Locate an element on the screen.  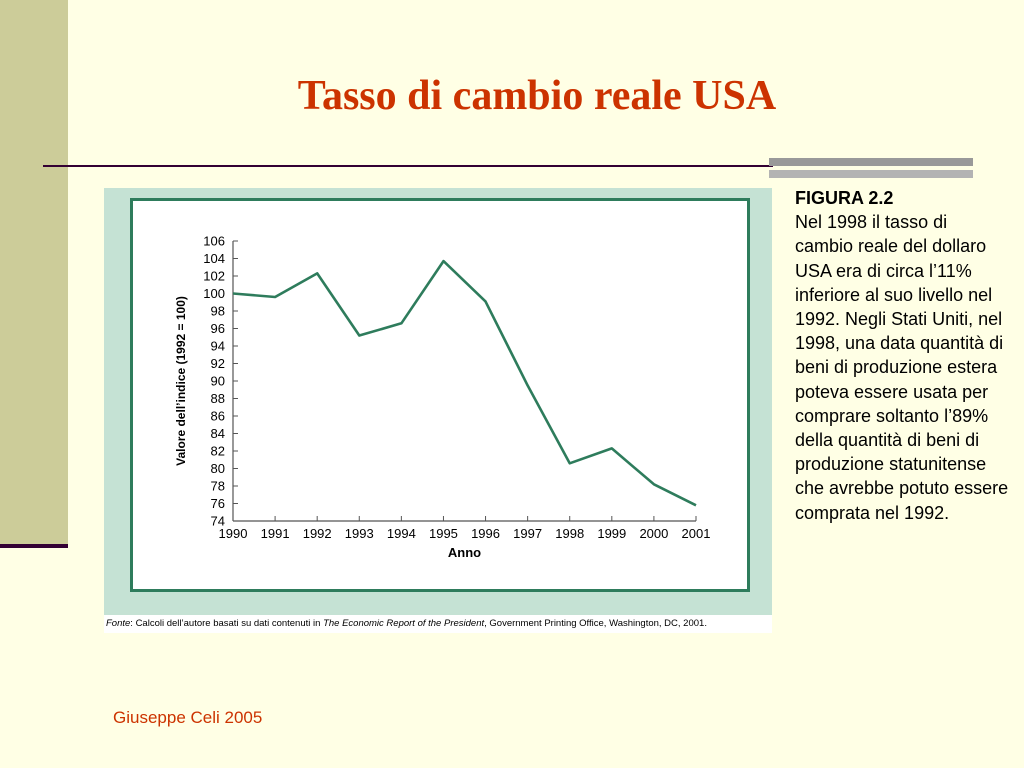
y-tick-label: 86 is located at coordinates (218, 416).